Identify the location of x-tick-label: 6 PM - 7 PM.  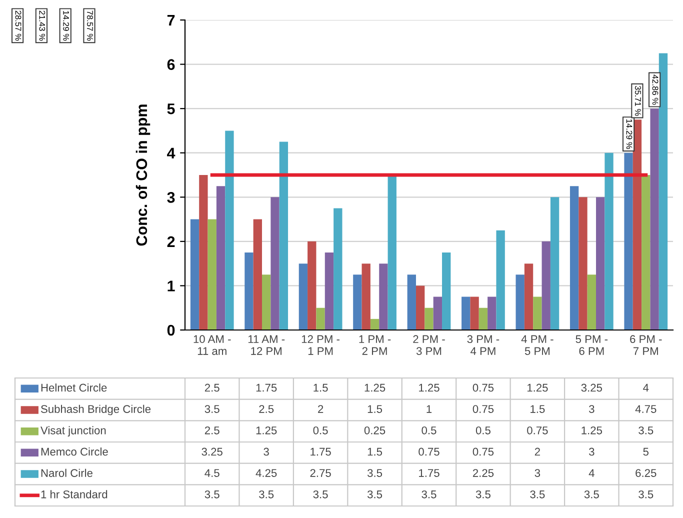
(646, 345).